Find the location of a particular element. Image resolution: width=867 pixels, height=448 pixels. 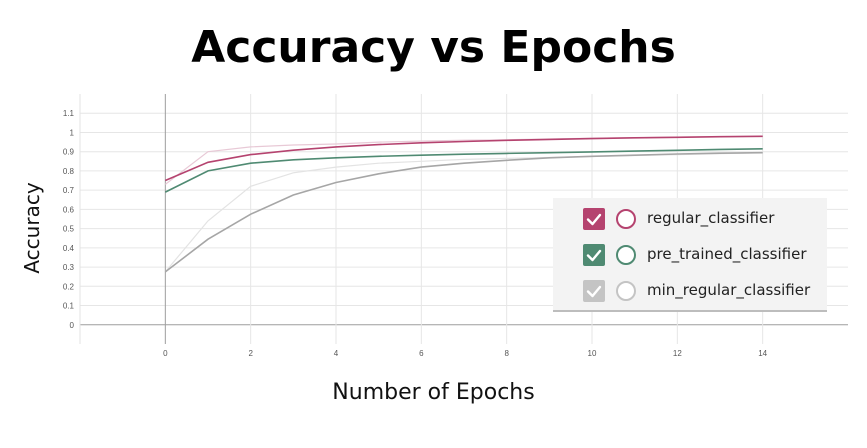

x-tick-label: 14 is located at coordinates (762, 353).